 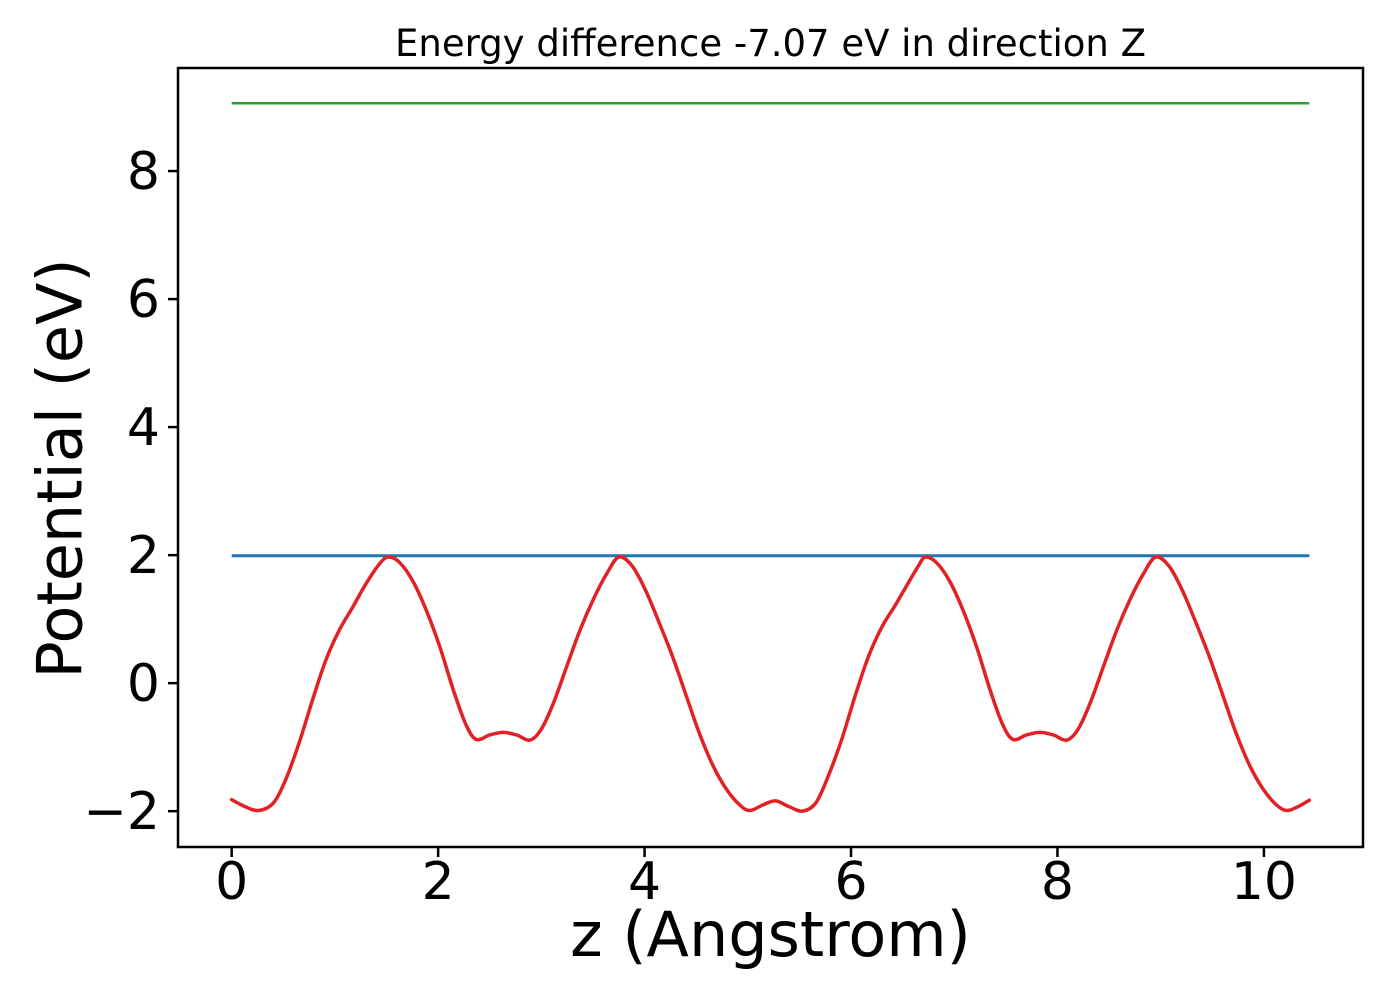 I want to click on x-tick-label: 0, so click(x=231, y=882).